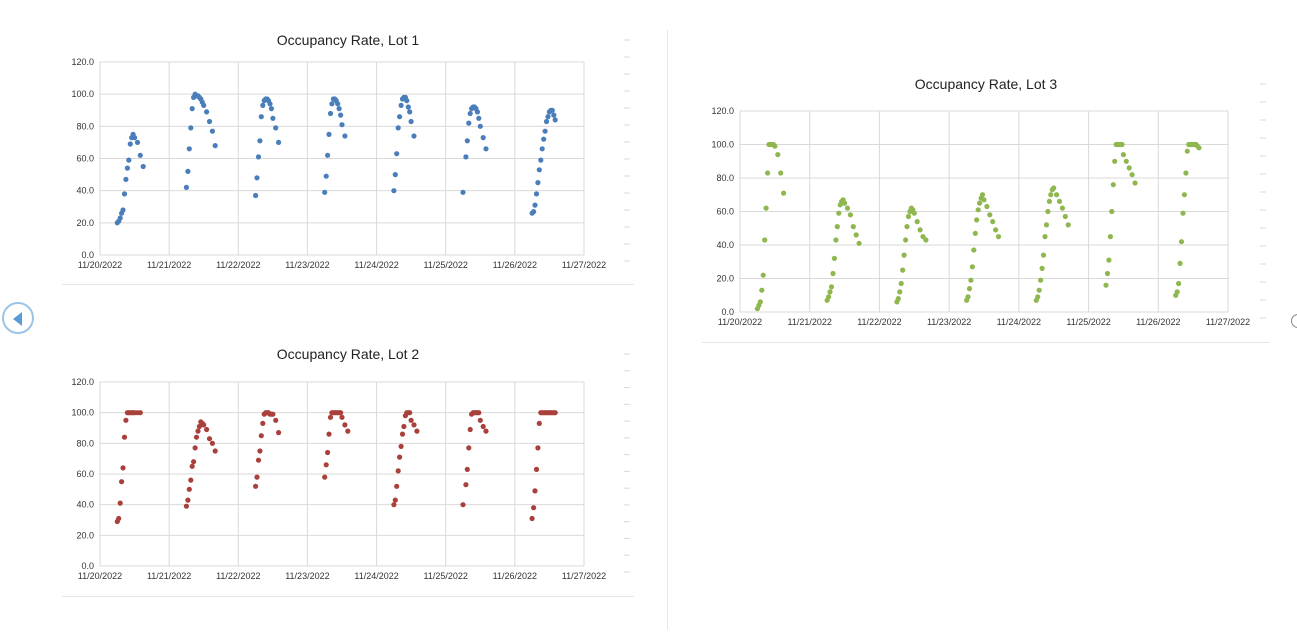  Describe the element at coordinates (1294, 321) in the screenshot. I see `scroll-edge-icon` at that location.